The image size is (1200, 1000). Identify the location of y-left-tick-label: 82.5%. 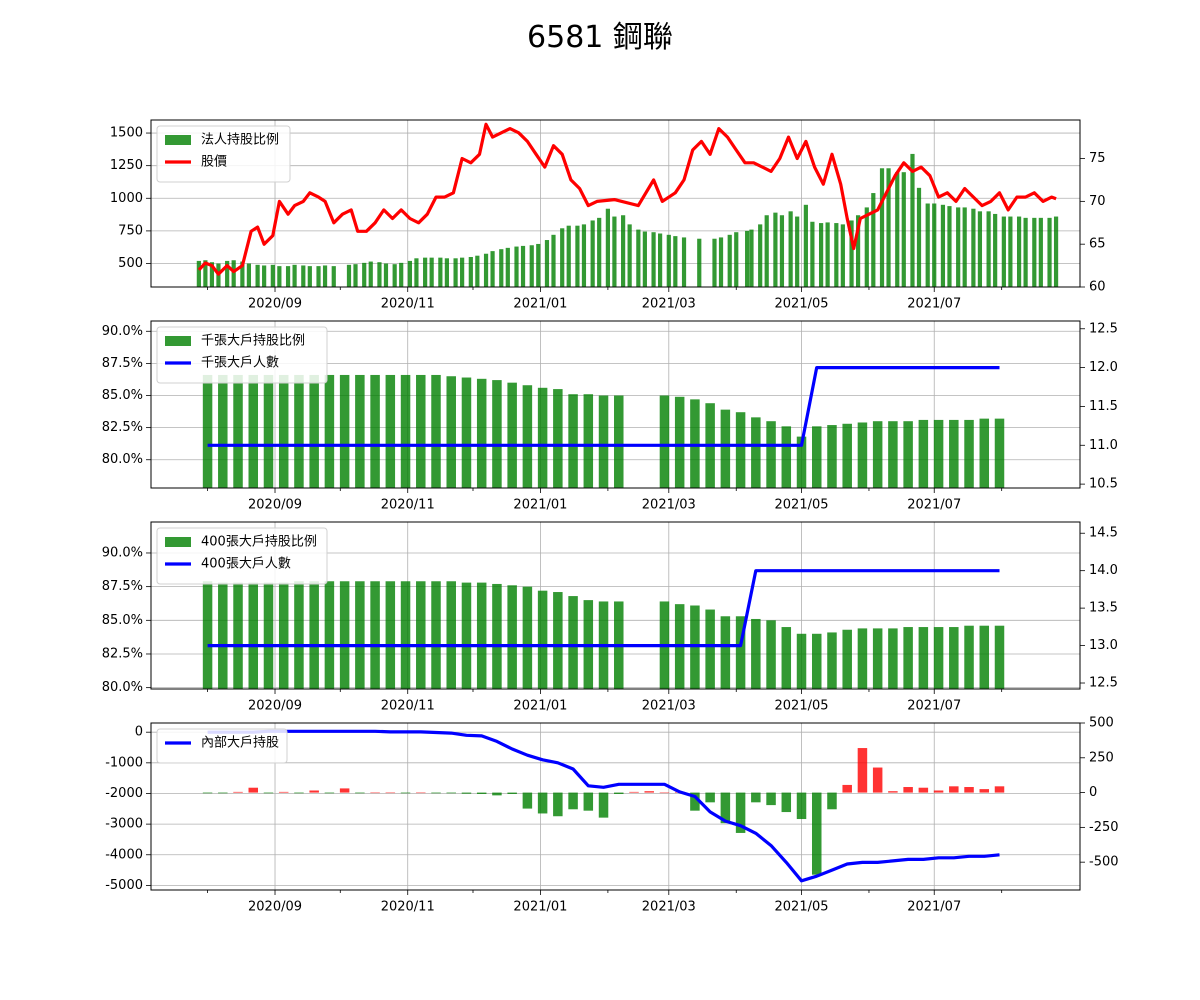
(122, 427).